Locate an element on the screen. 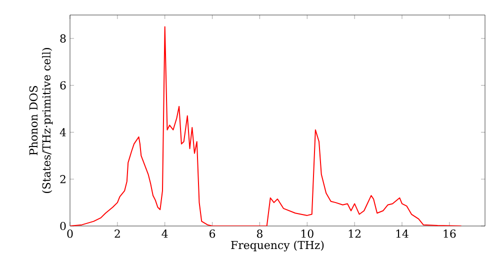 This screenshot has width=500, height=280. x-tick-label: 16 is located at coordinates (450, 234).